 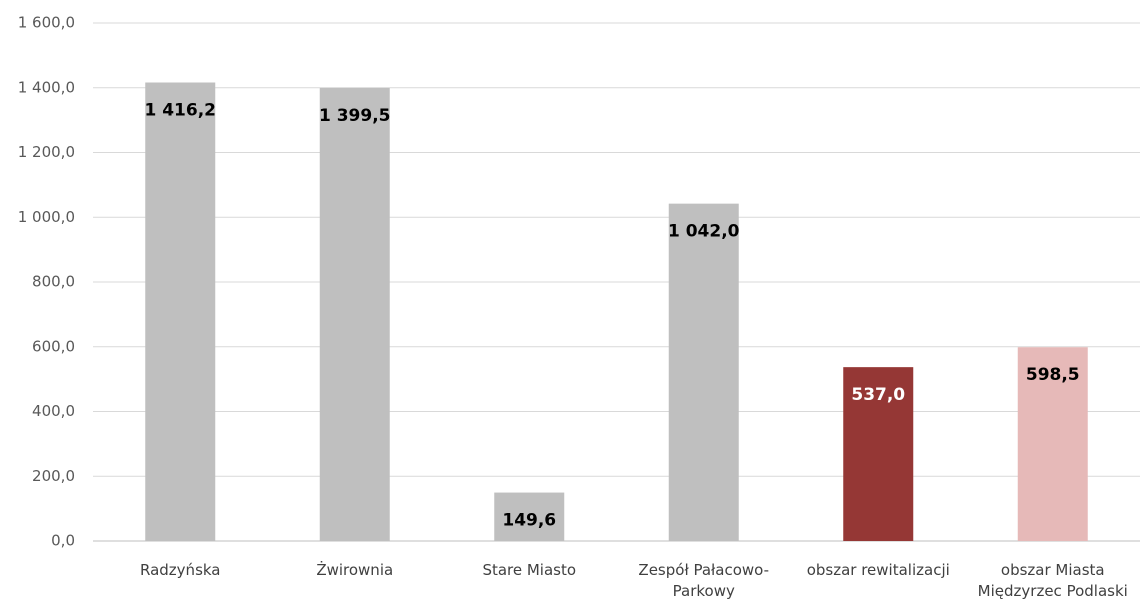 What do you see at coordinates (180, 111) in the screenshot?
I see `value-label: 1 416,2` at bounding box center [180, 111].